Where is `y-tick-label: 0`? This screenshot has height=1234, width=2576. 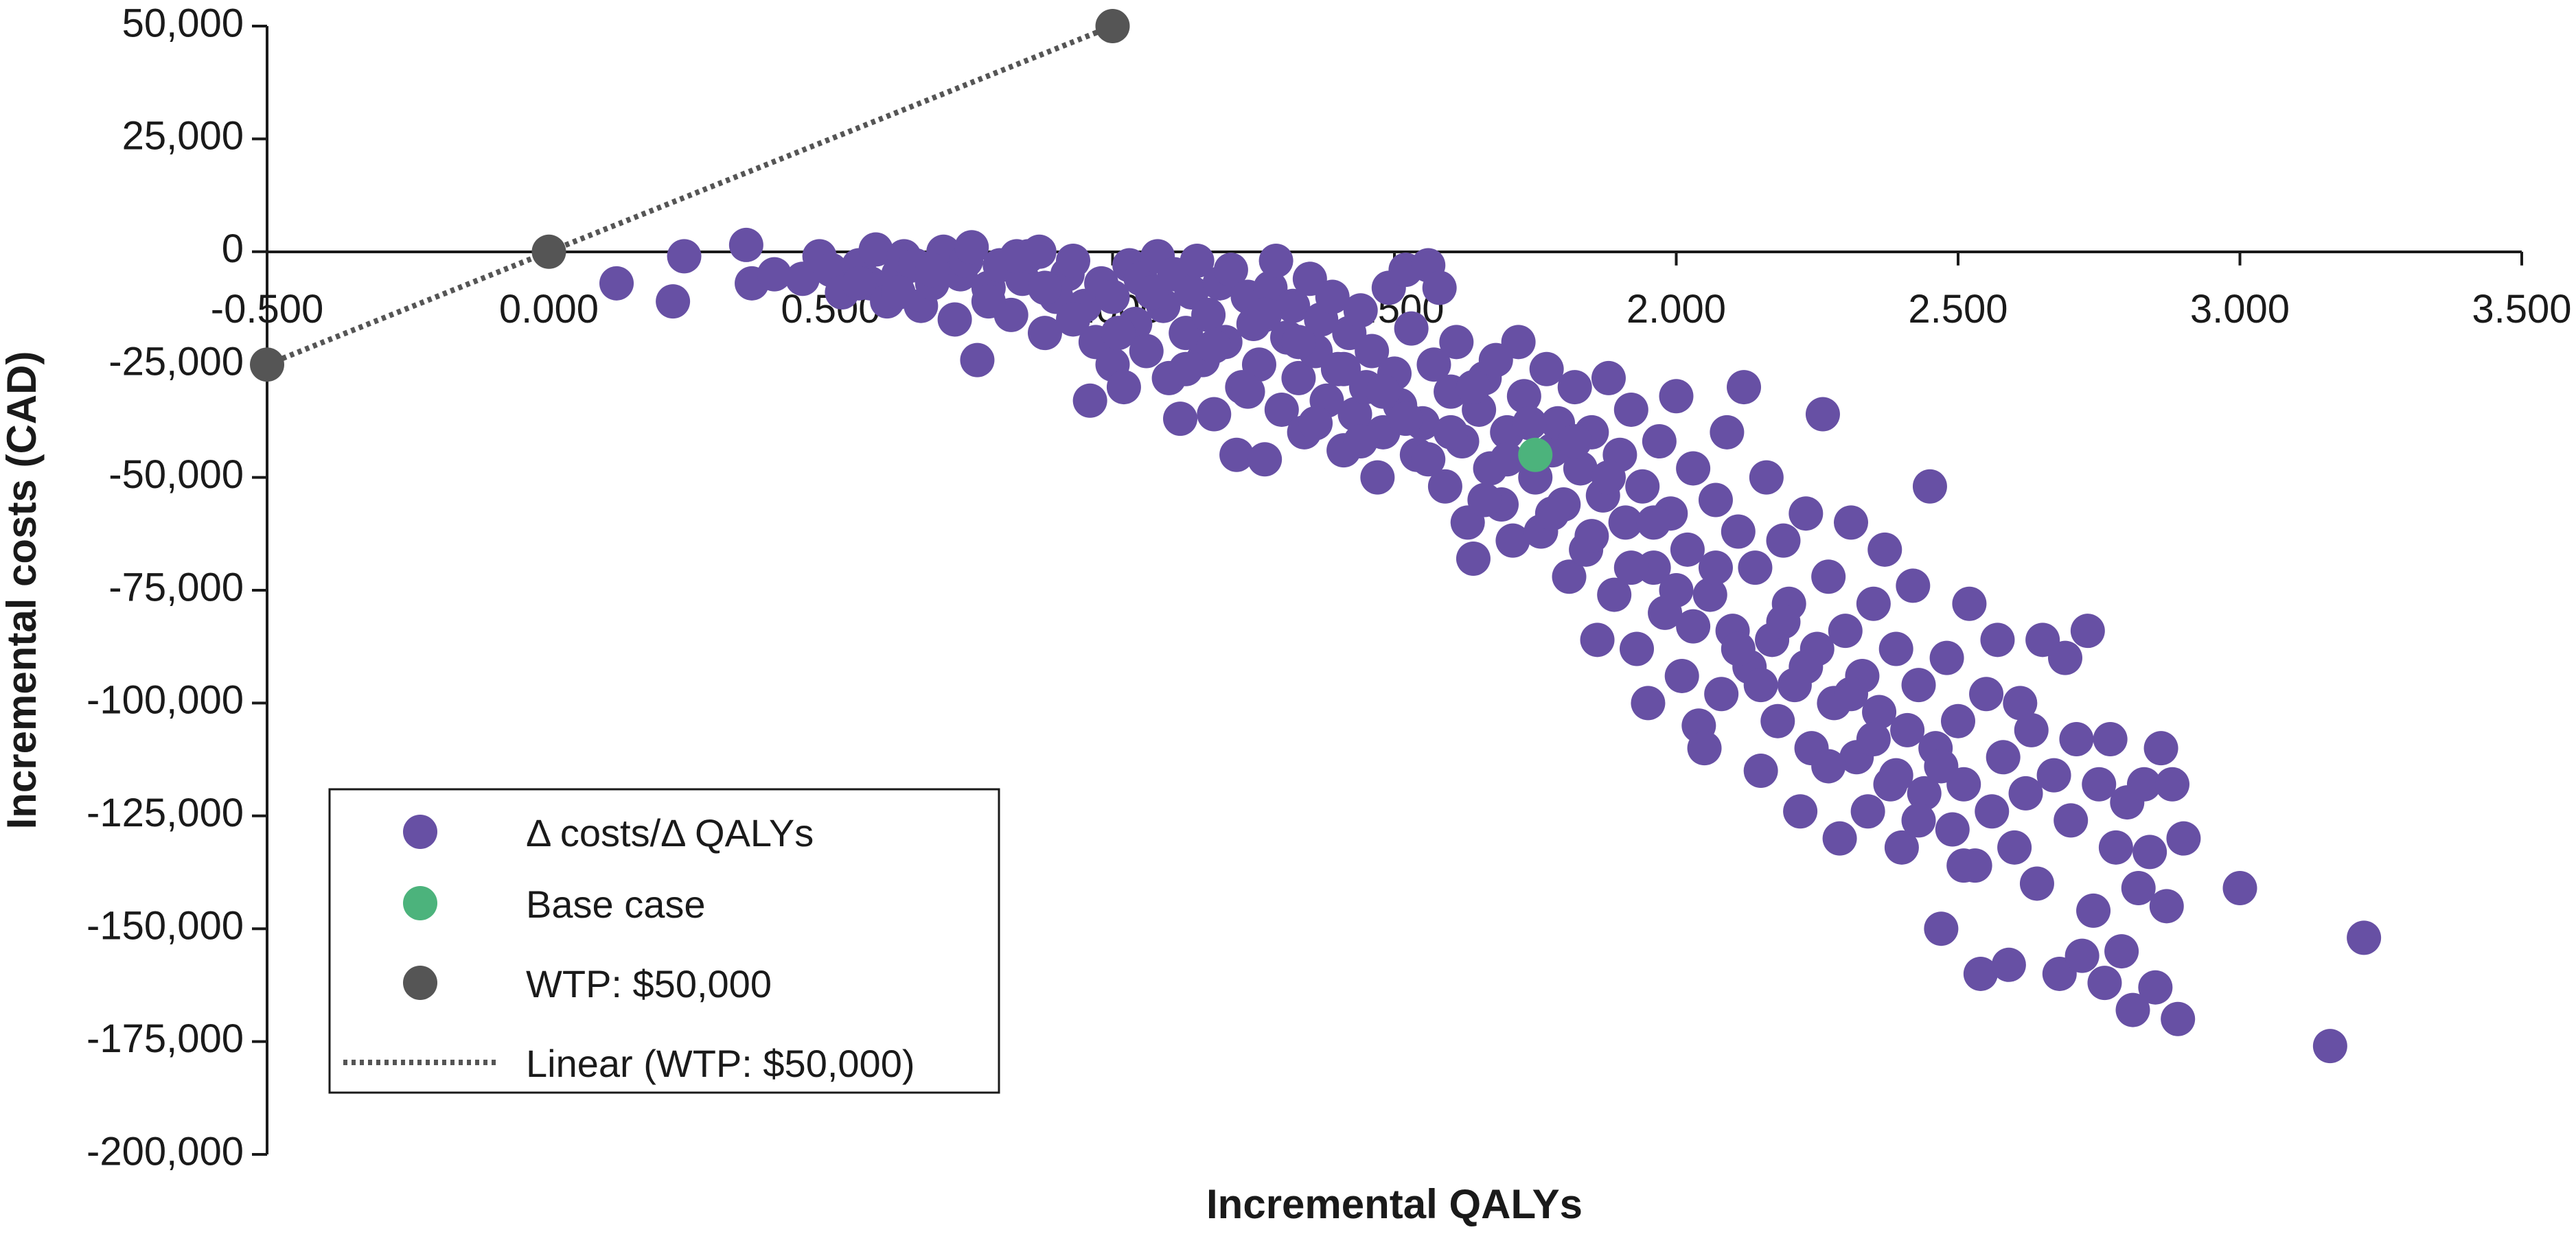
y-tick-label: 0 is located at coordinates (233, 248).